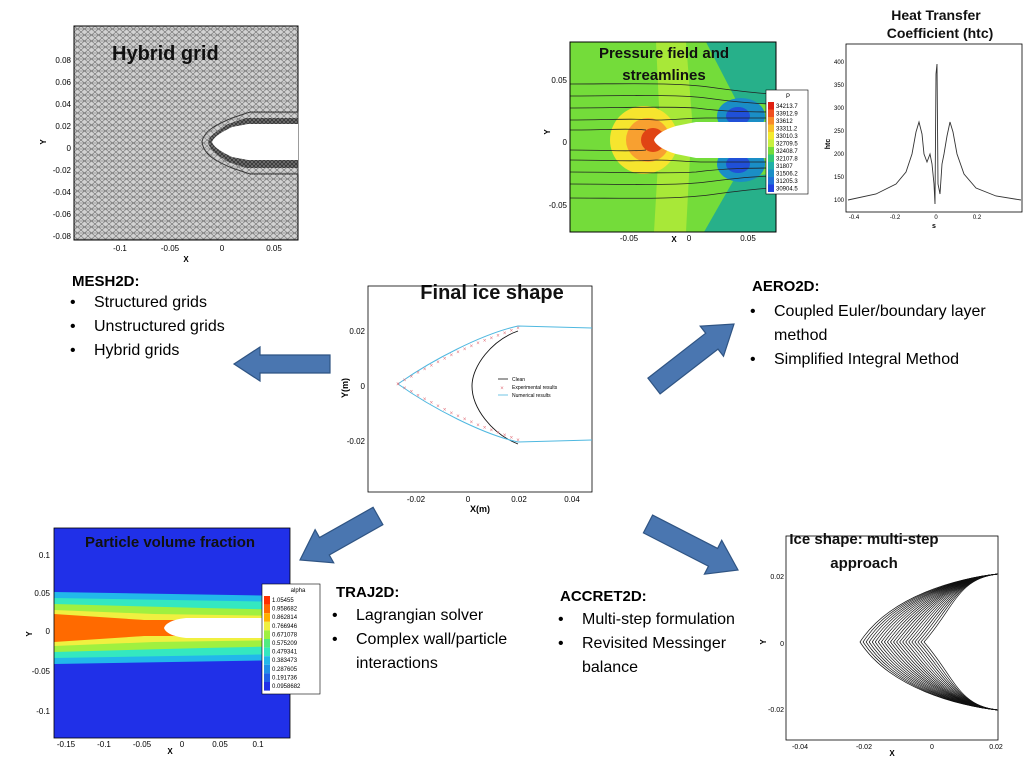  What do you see at coordinates (691, 359) in the screenshot?
I see `arrow-to-aero2d` at bounding box center [691, 359].